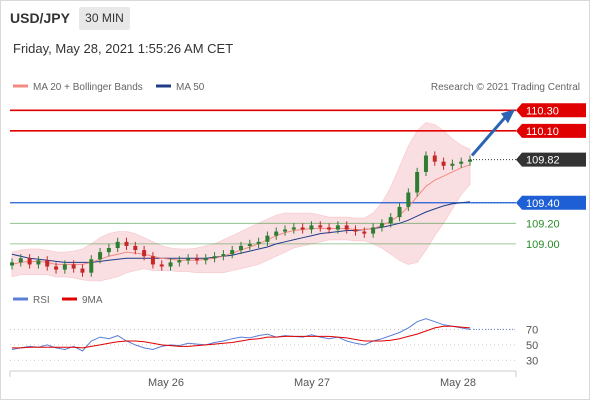 The height and width of the screenshot is (400, 590). Describe the element at coordinates (123, 48) in the screenshot. I see `timestamp: Friday, May 28, 2021 1:55:26 AM CET` at that location.